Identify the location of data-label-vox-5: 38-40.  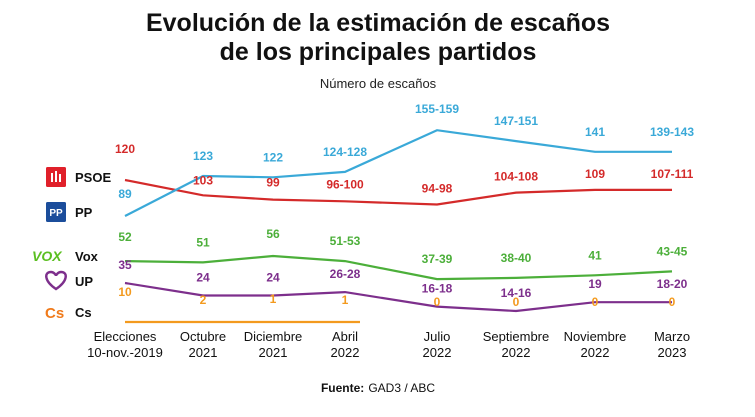
(516, 258).